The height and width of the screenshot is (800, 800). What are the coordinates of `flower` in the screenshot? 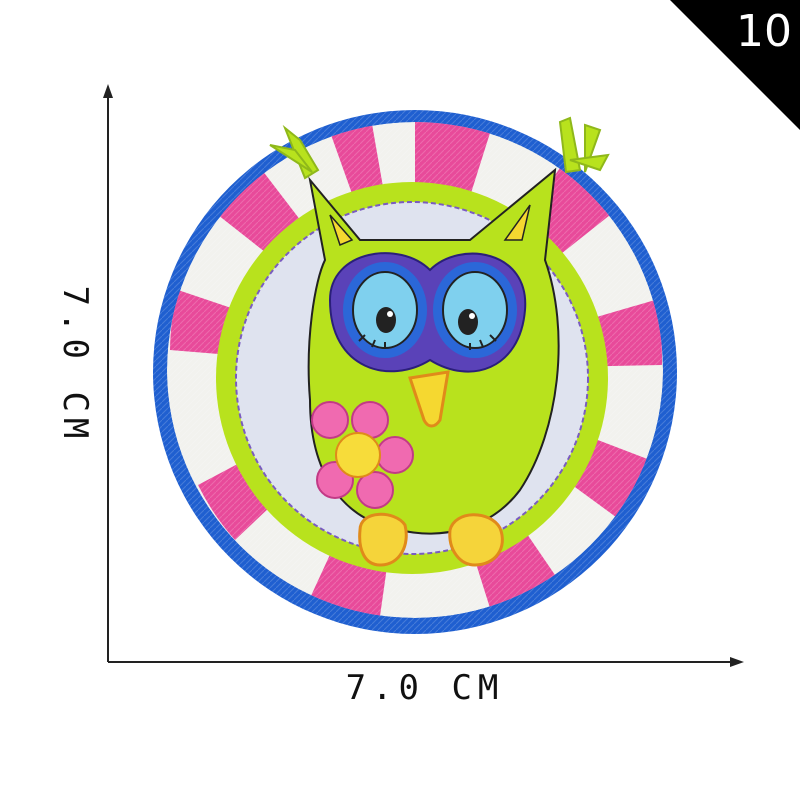 It's located at (362, 455).